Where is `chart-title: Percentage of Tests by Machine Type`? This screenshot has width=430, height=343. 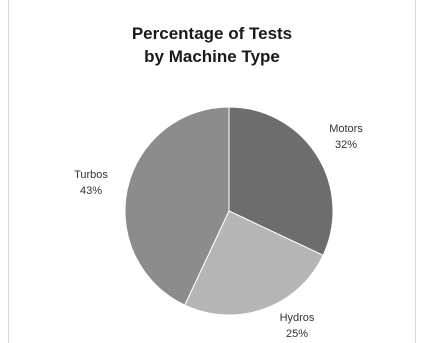
chart-title: Percentage of Tests by Machine Type is located at coordinates (212, 45).